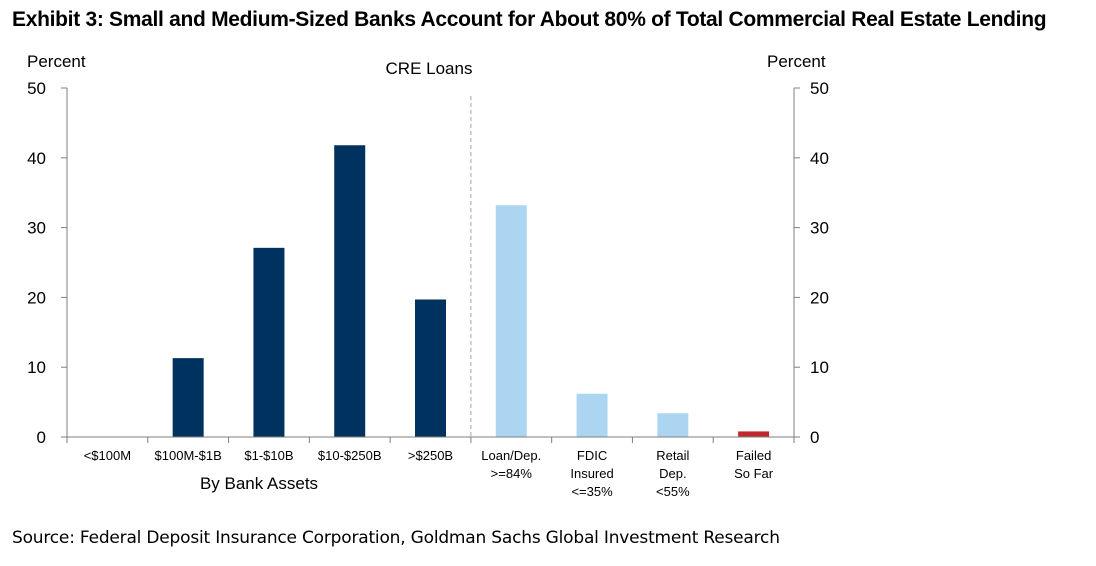 This screenshot has width=1096, height=566. Describe the element at coordinates (591, 473) in the screenshot. I see `category-label: Insured` at that location.